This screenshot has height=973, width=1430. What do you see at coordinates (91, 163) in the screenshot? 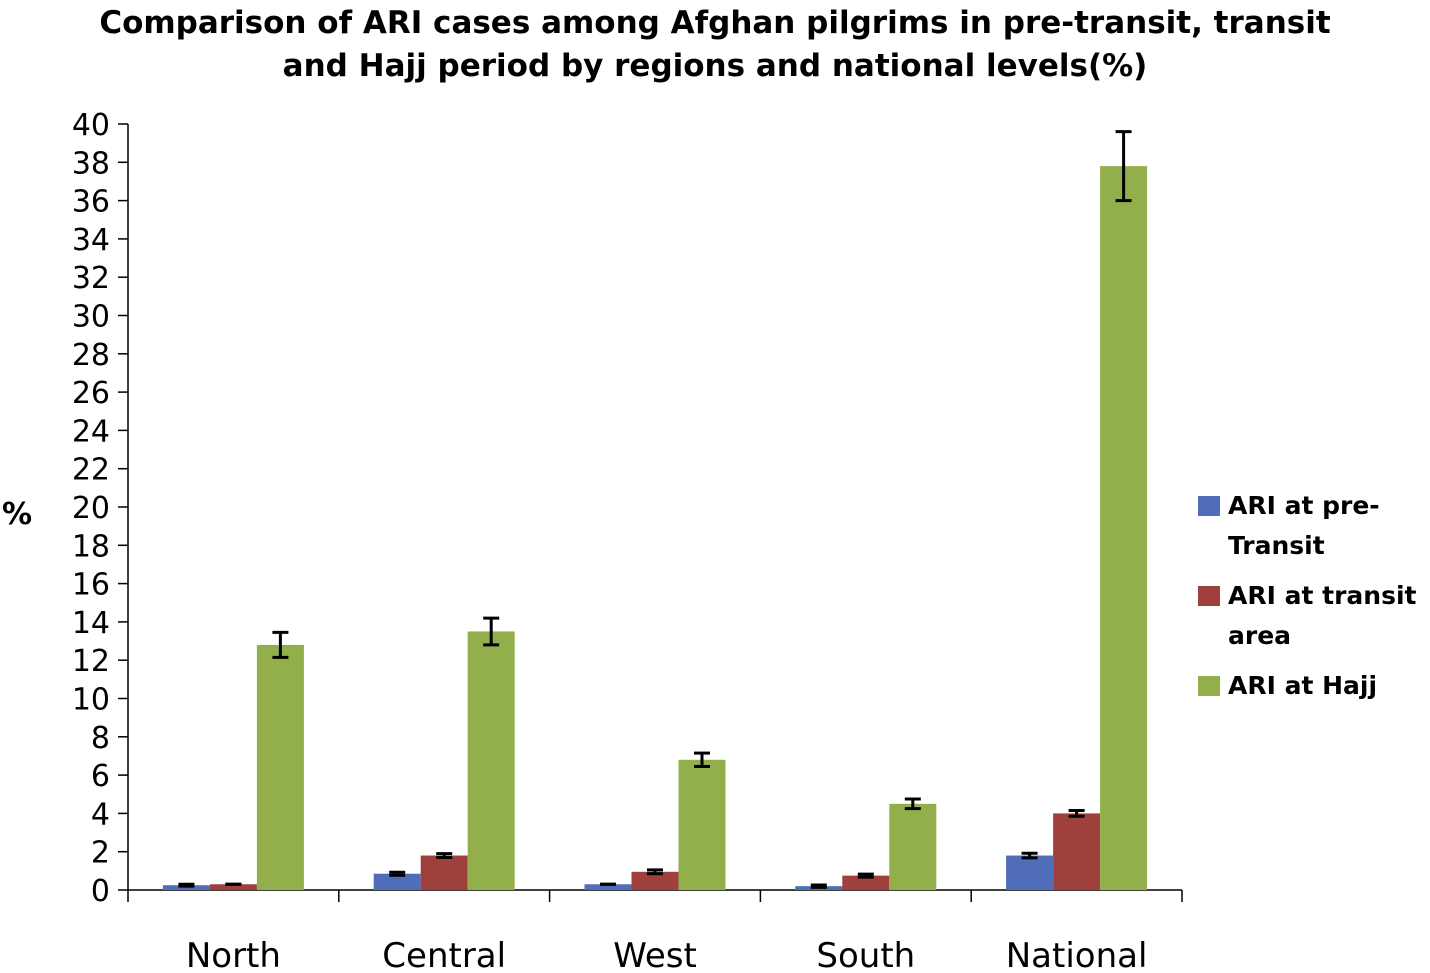
I see `y-tick-label: 38` at bounding box center [91, 163].